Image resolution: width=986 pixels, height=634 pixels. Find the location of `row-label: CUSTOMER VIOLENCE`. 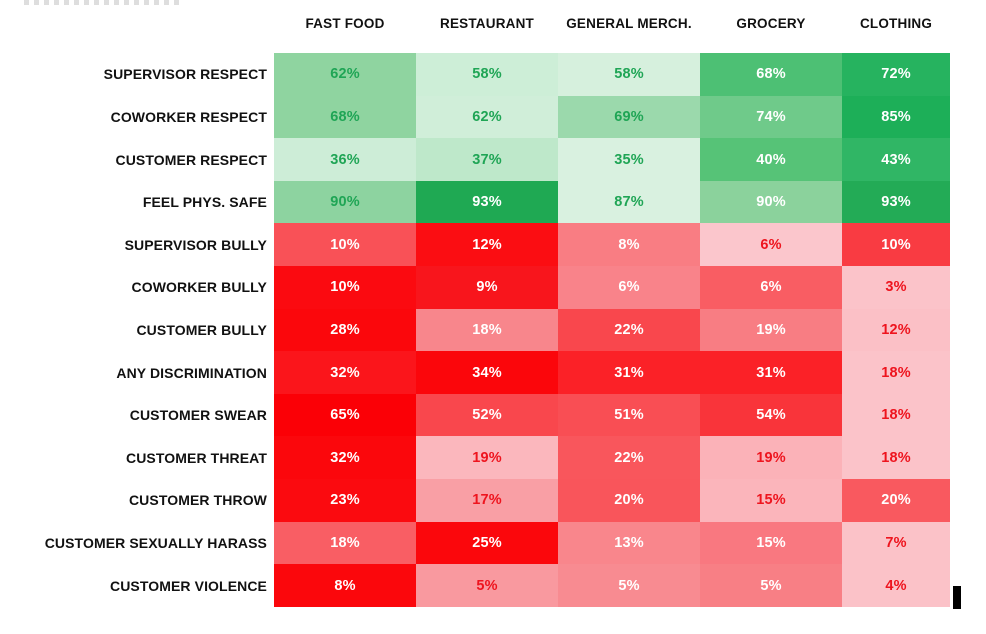

row-label: CUSTOMER VIOLENCE is located at coordinates (188, 585).